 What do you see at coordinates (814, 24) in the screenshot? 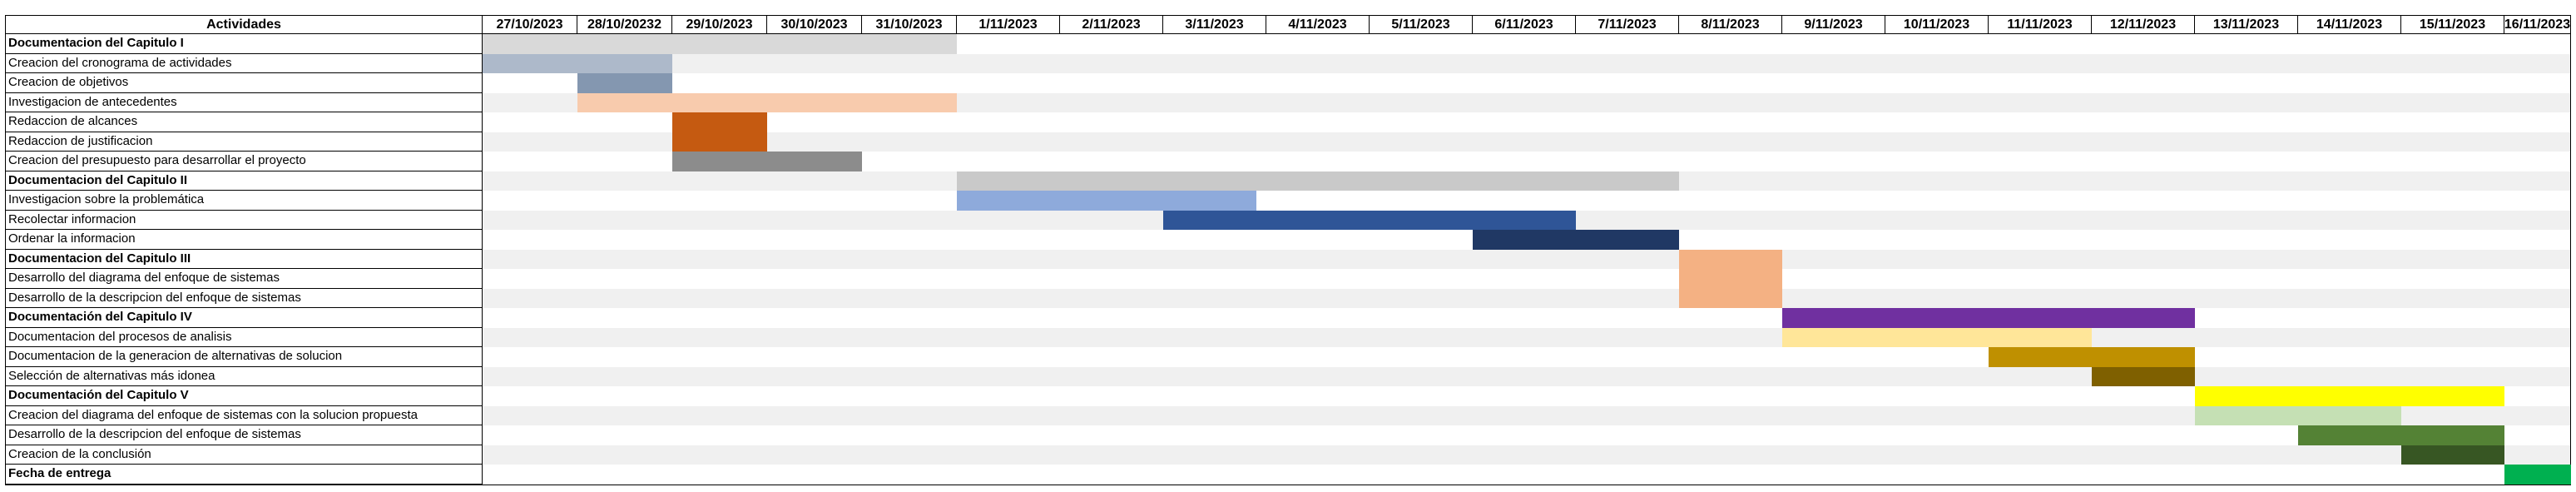
I see `header-date: 30/10/2023` at bounding box center [814, 24].